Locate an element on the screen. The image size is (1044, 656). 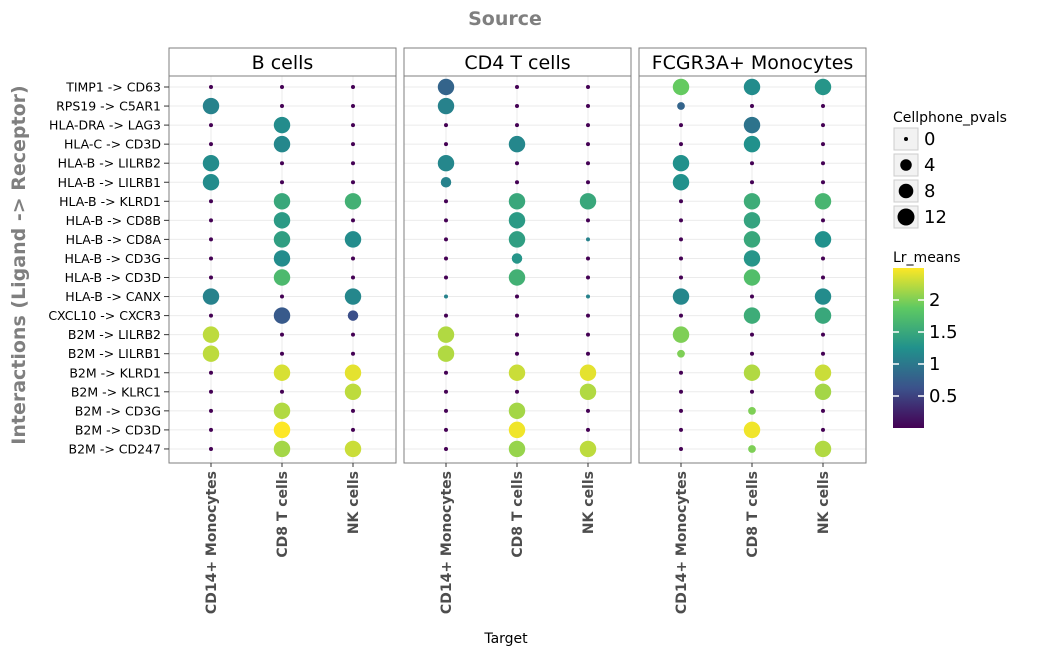
colorbar-tick-label: 1 is located at coordinates (934, 364).